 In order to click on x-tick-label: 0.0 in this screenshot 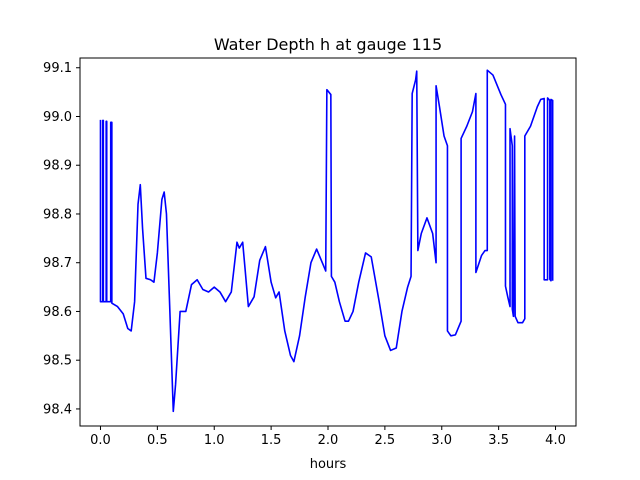, I will do `click(100, 440)`.